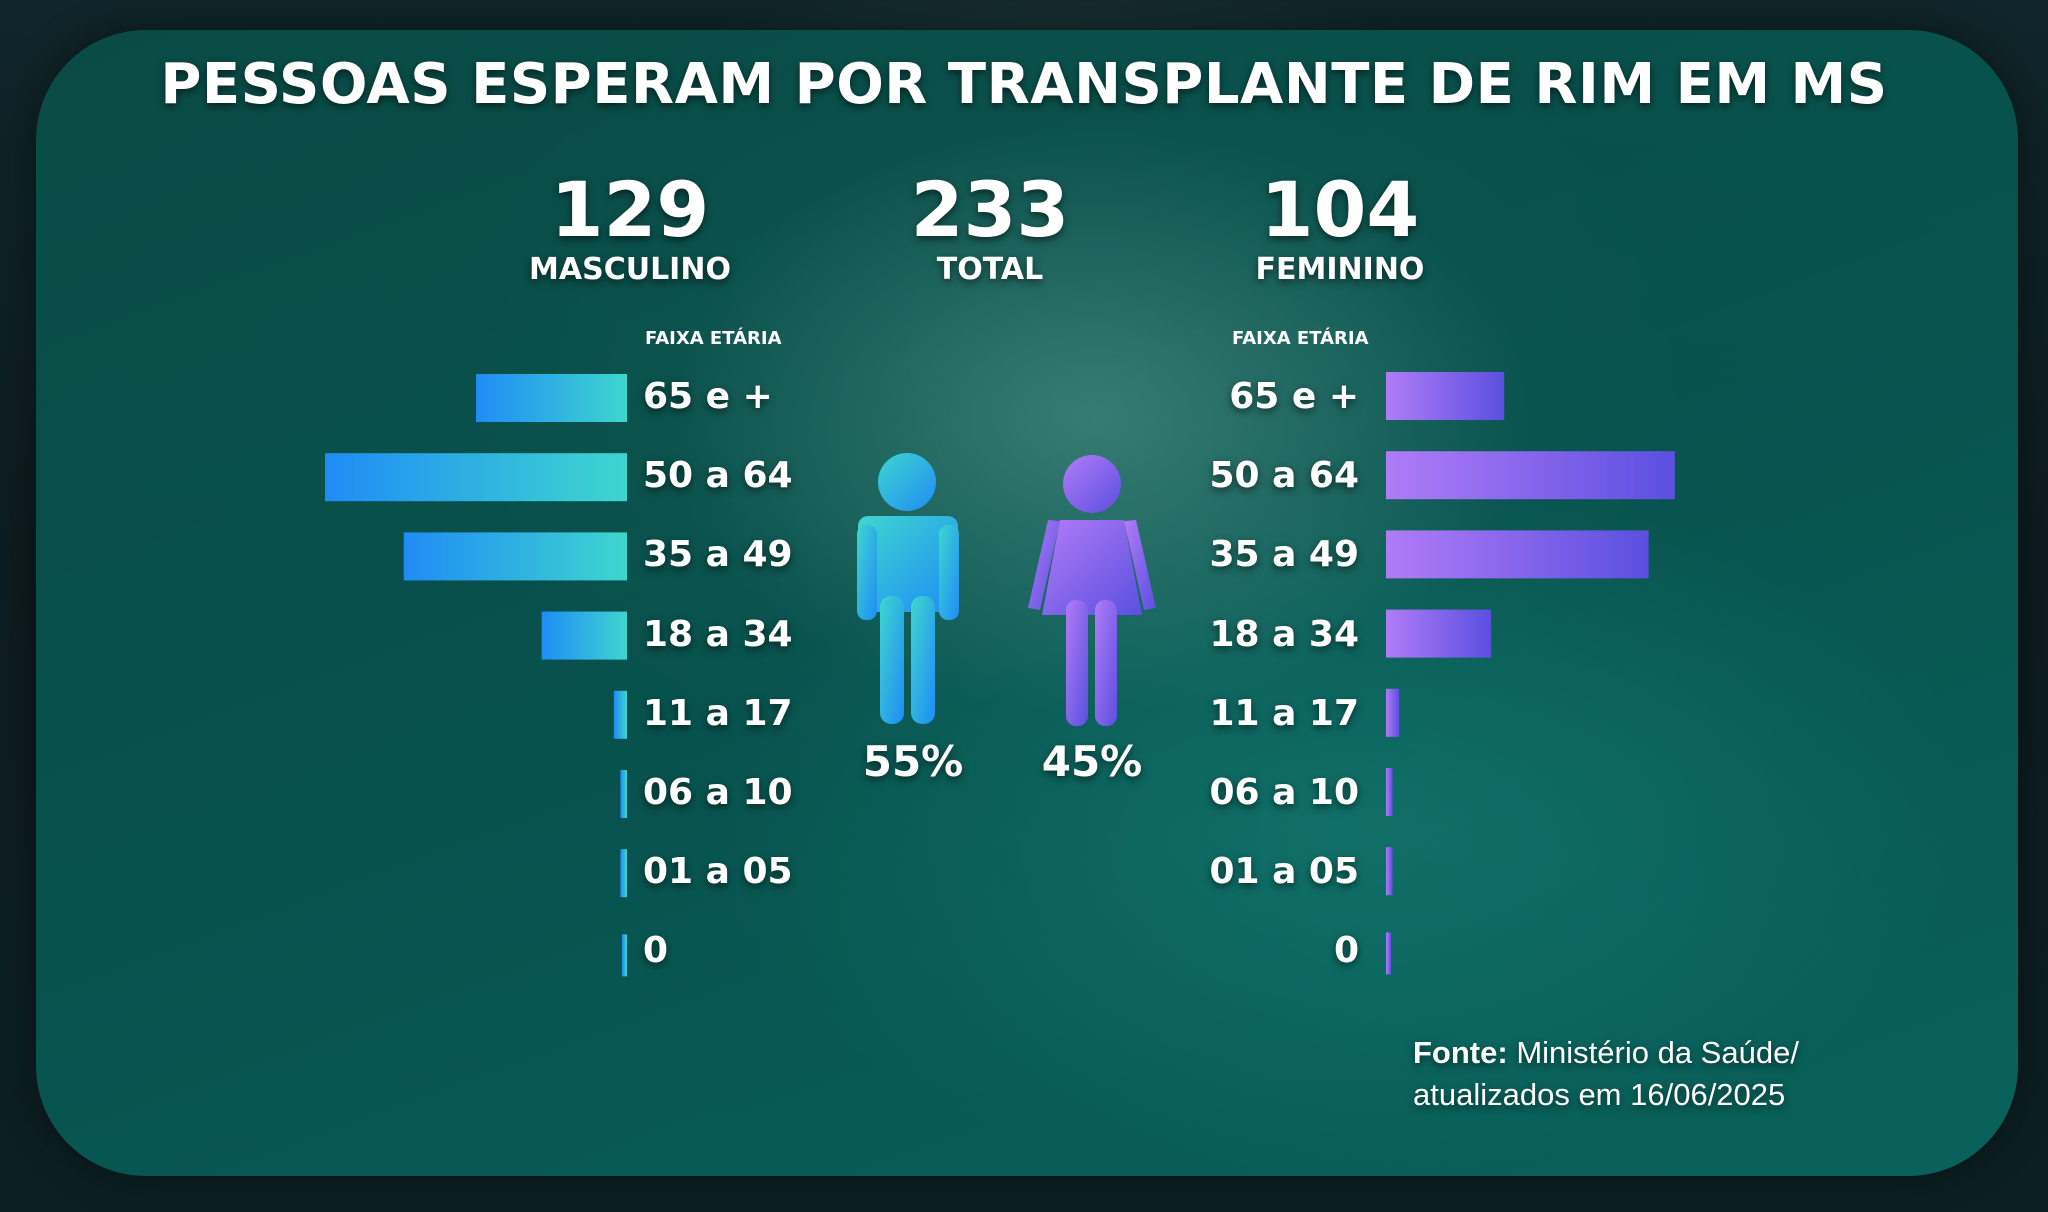  I want to click on female-category-label: 18 a 34, so click(1284, 634).